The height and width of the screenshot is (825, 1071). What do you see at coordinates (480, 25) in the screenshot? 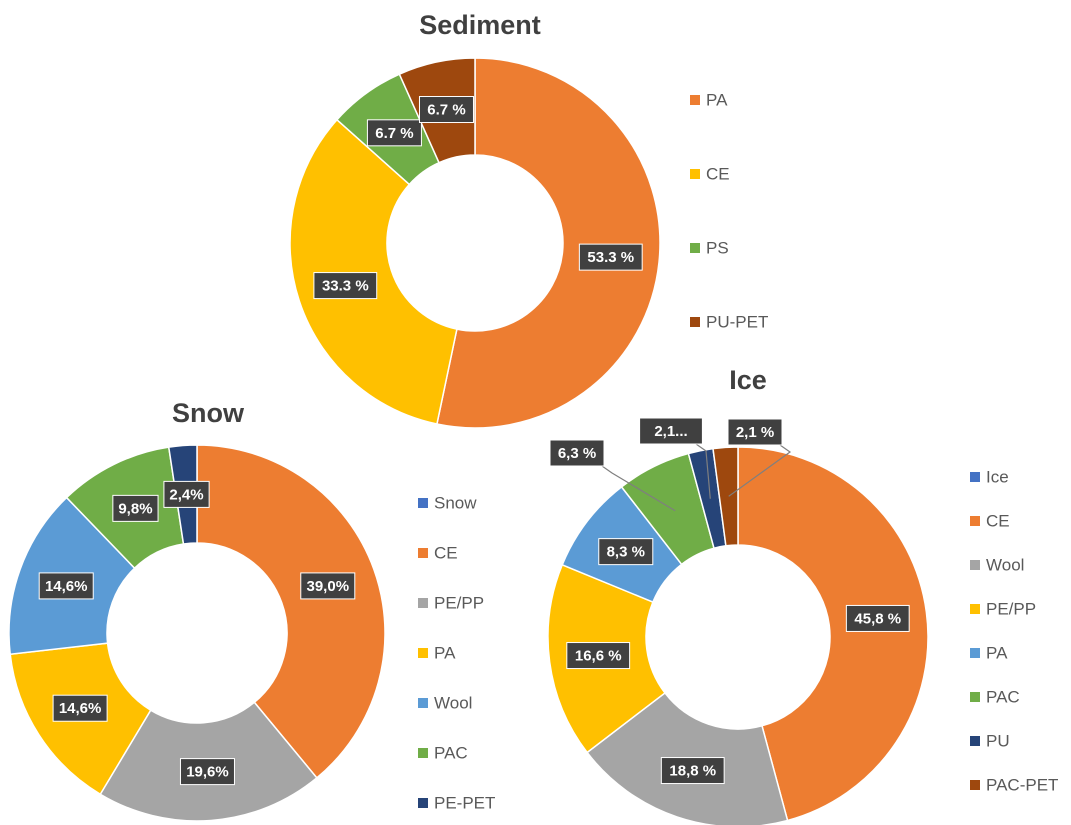
I see `chart-title: Sediment` at bounding box center [480, 25].